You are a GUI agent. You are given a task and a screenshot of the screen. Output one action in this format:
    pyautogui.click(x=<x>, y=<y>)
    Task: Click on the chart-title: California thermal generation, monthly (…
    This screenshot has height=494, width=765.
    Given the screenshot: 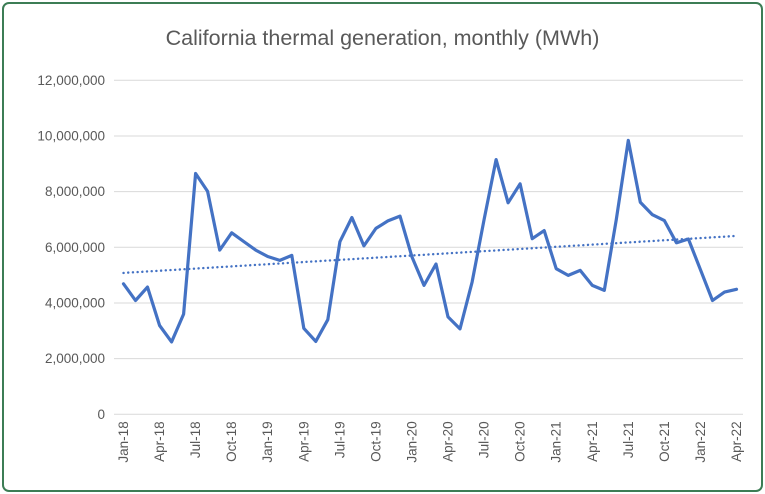 What is the action you would take?
    pyautogui.click(x=382, y=38)
    